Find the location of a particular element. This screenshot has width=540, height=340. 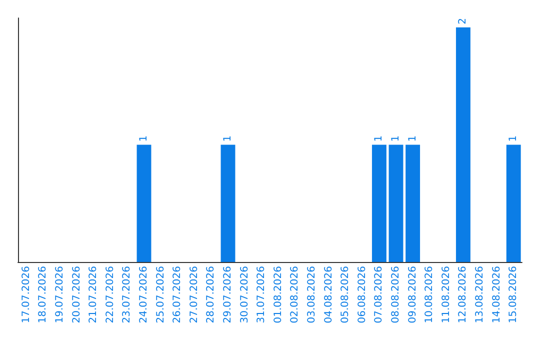

x-tick-label: 23.07.2026 is located at coordinates (127, 295).